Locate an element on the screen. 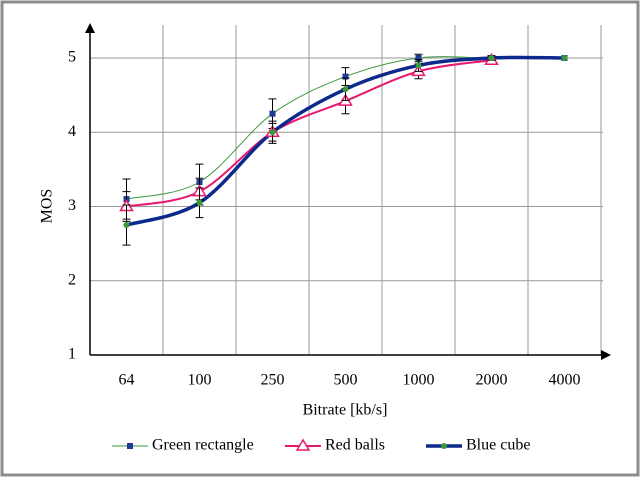 The image size is (640, 477). y-tick-label: 4 is located at coordinates (72, 131).